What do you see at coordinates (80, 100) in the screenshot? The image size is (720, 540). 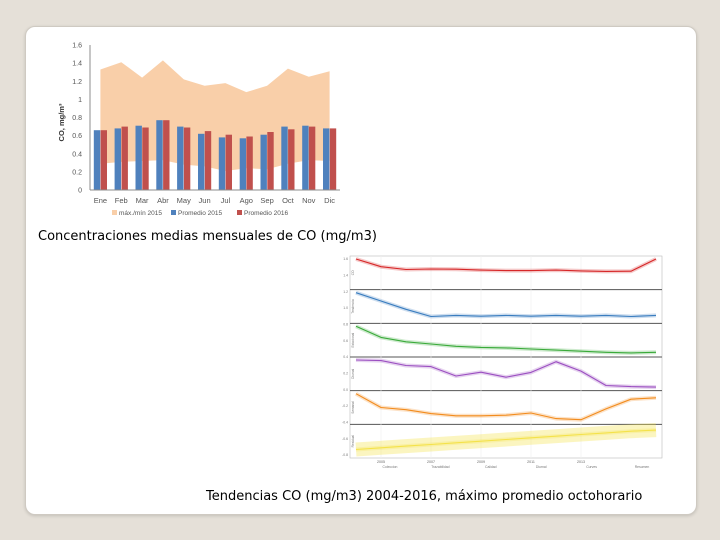 I see `y-tick-label: 1` at bounding box center [80, 100].